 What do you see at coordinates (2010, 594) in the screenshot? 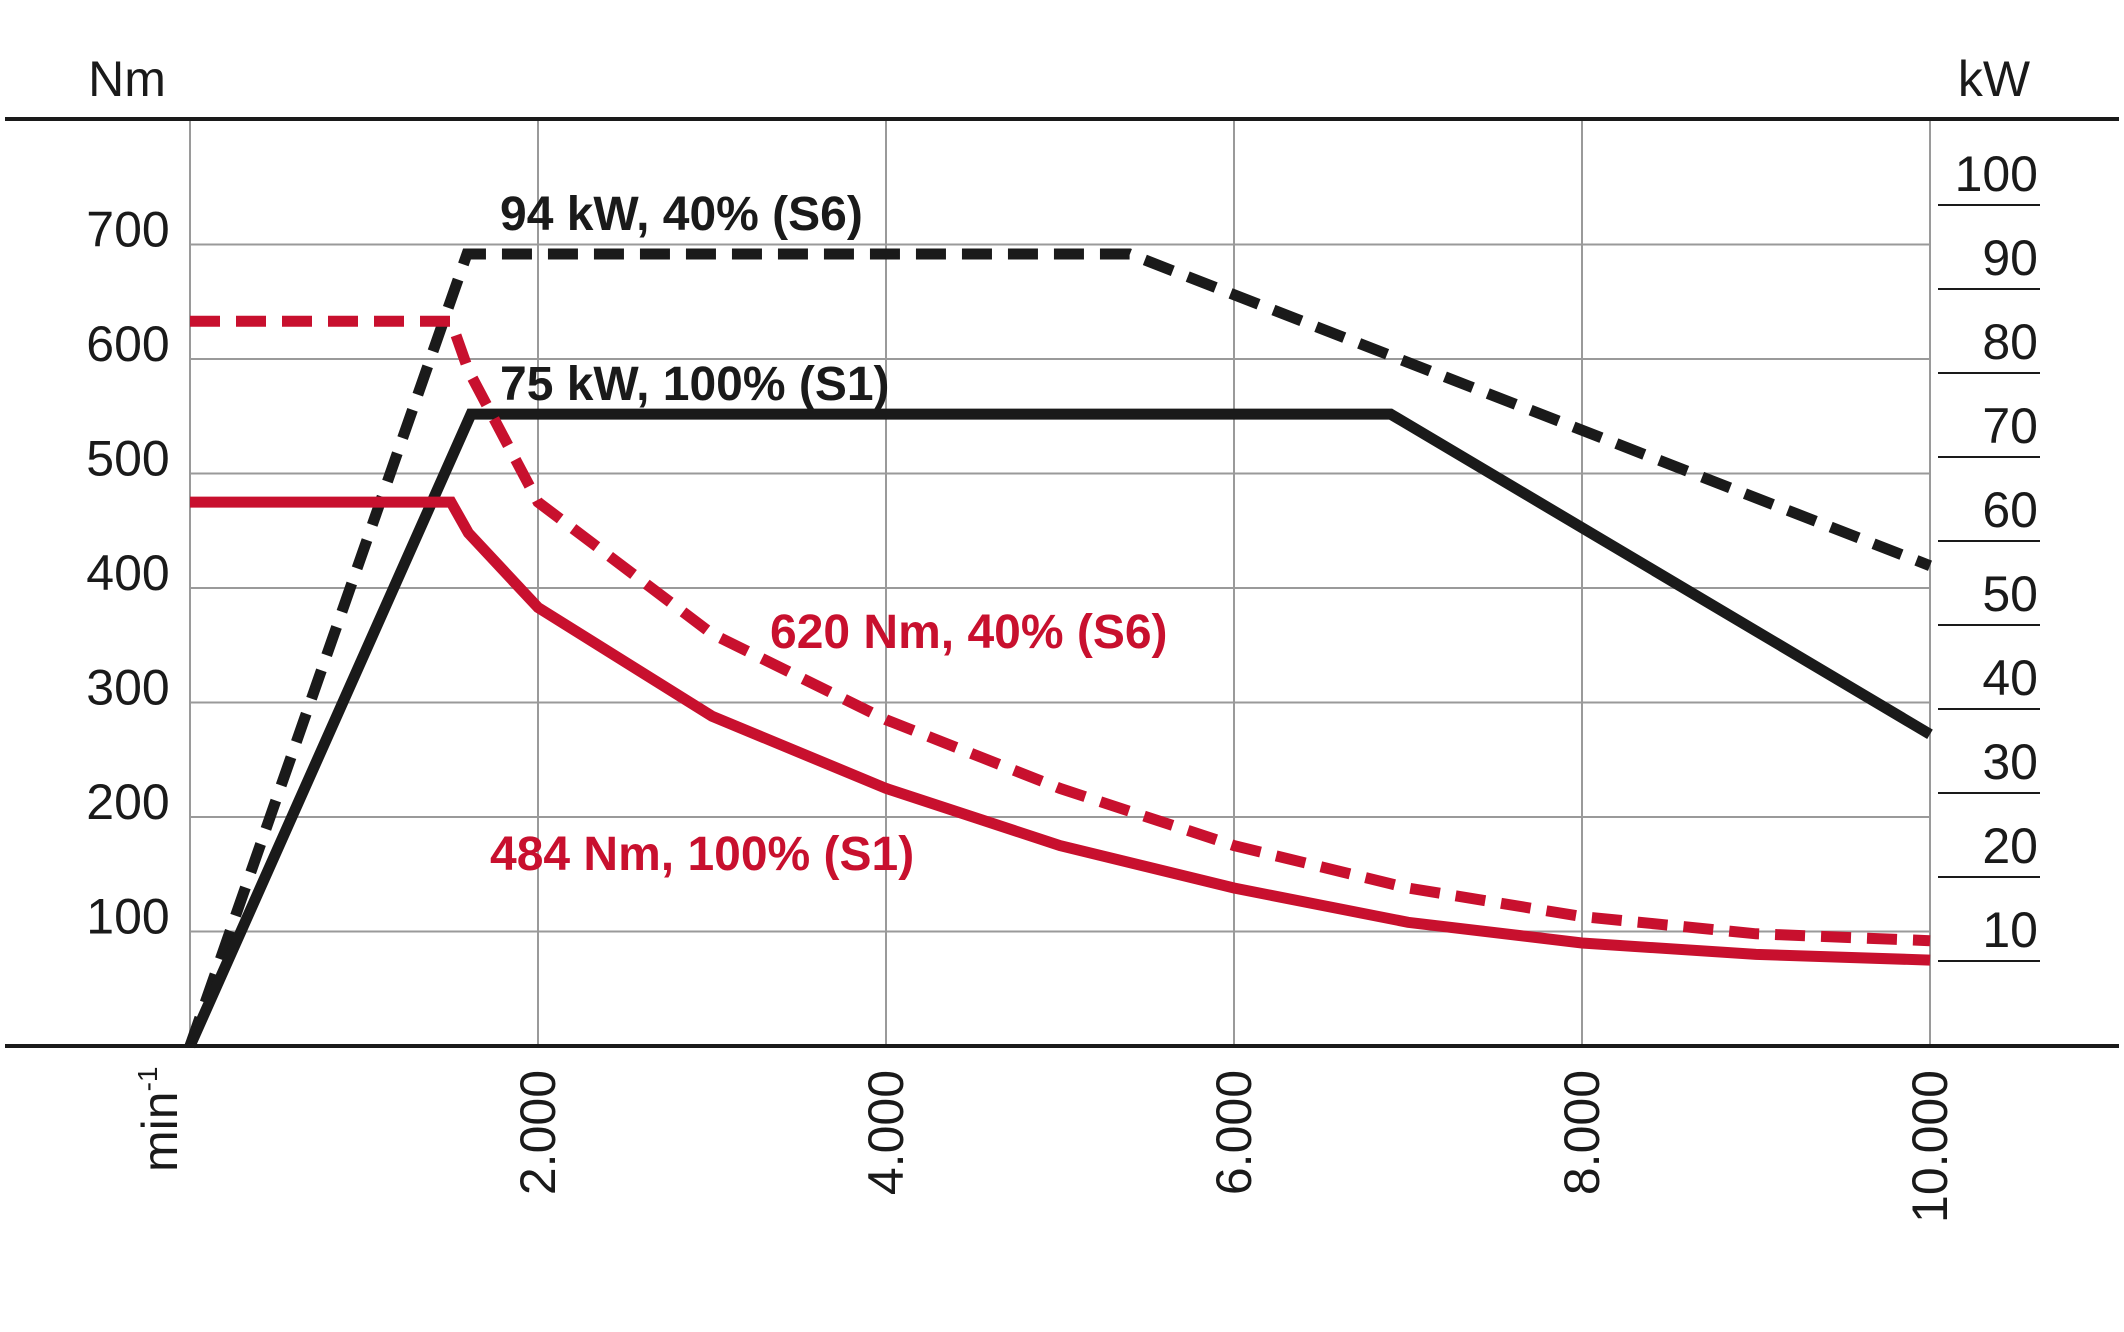
I see `right-tick-label: 50` at bounding box center [2010, 594].